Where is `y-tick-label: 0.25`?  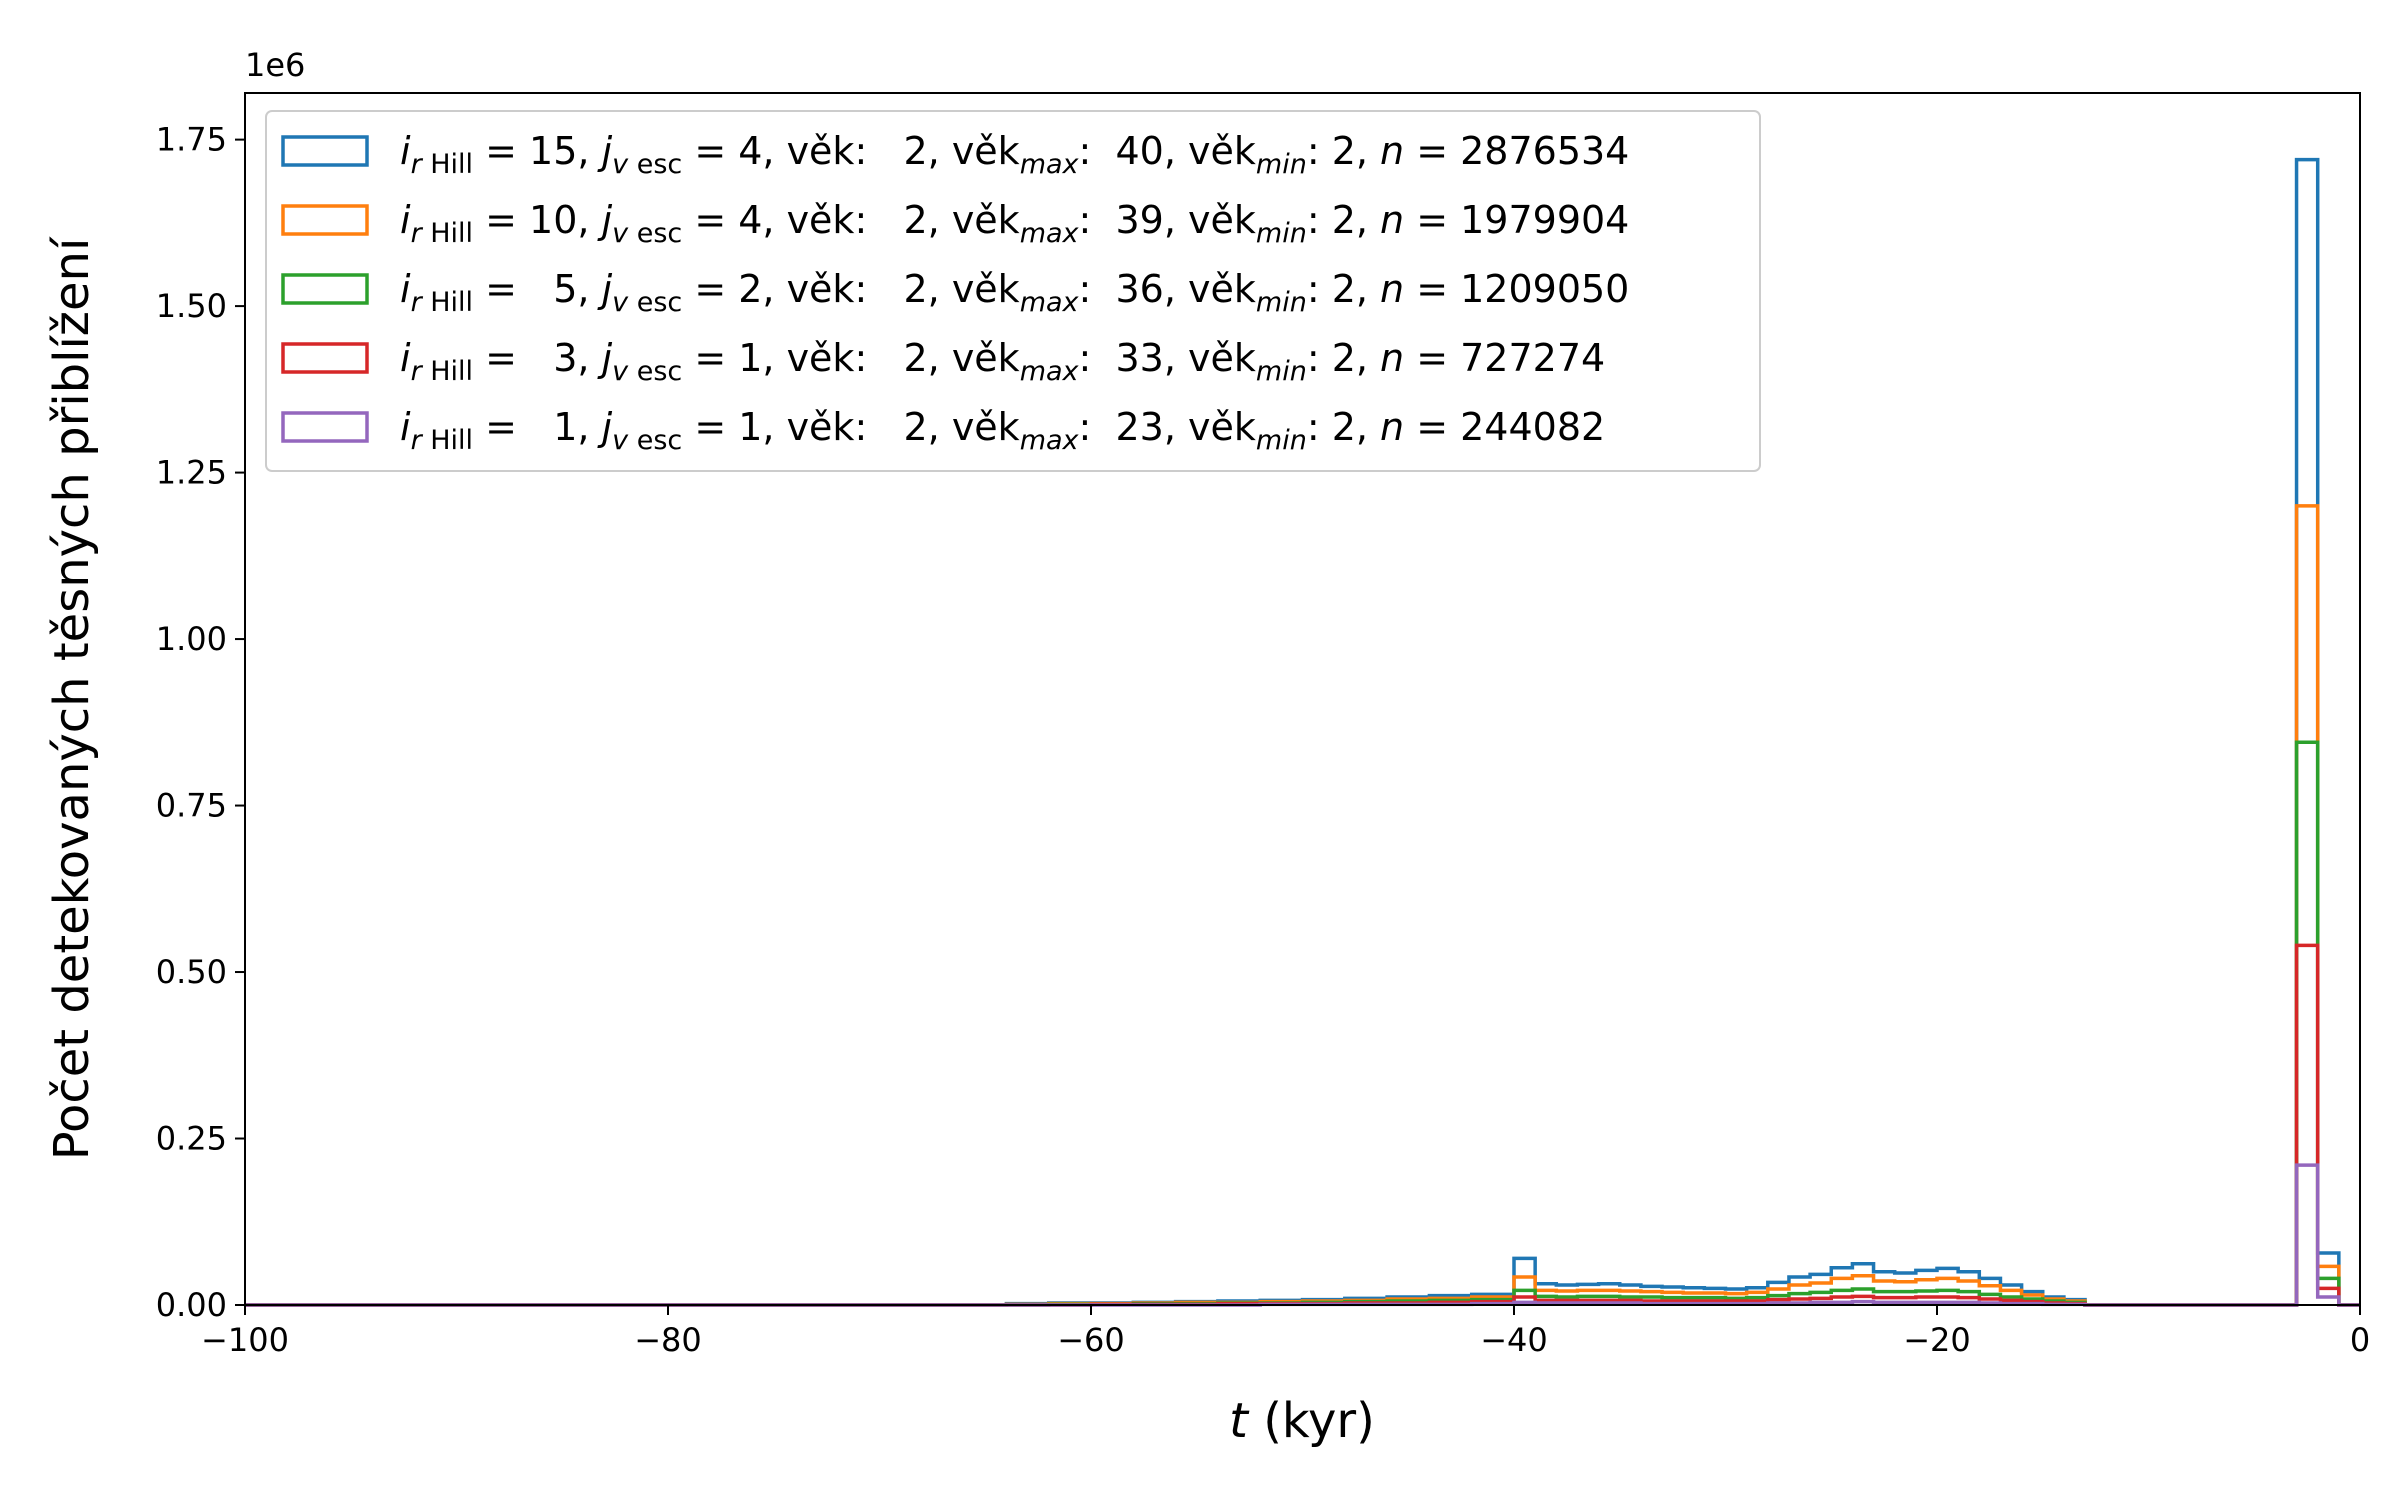
y-tick-label: 0.25 is located at coordinates (191, 1139).